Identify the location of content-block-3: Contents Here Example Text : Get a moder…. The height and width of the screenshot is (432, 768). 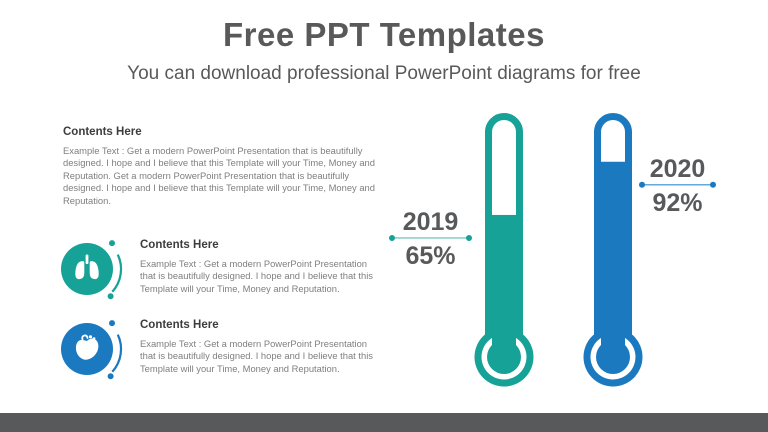
(260, 347).